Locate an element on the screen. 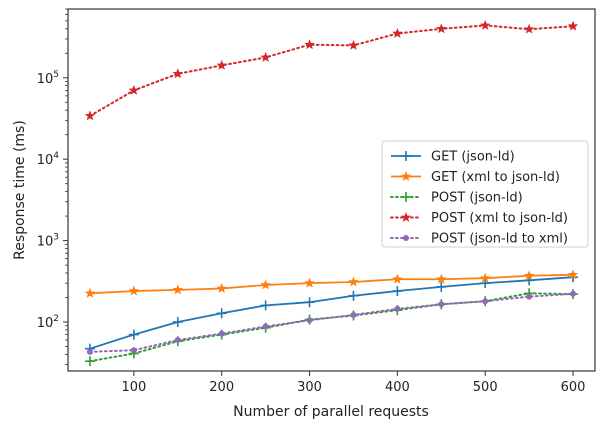  x-tick-label: 200 is located at coordinates (221, 387).